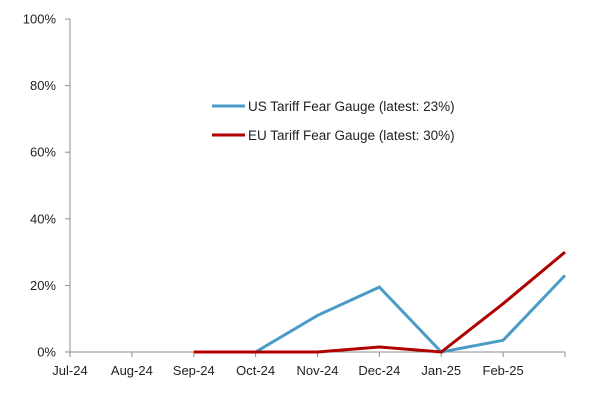  I want to click on x-tick-label: Aug-24, so click(132, 370).